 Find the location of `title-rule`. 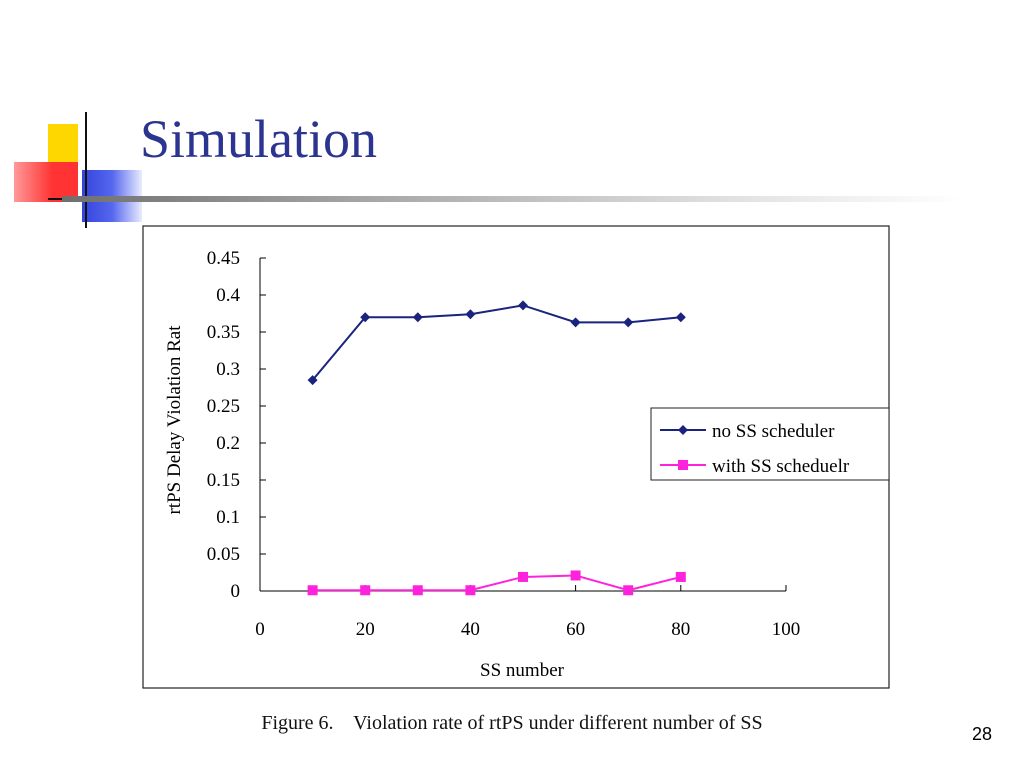

title-rule is located at coordinates (512, 199).